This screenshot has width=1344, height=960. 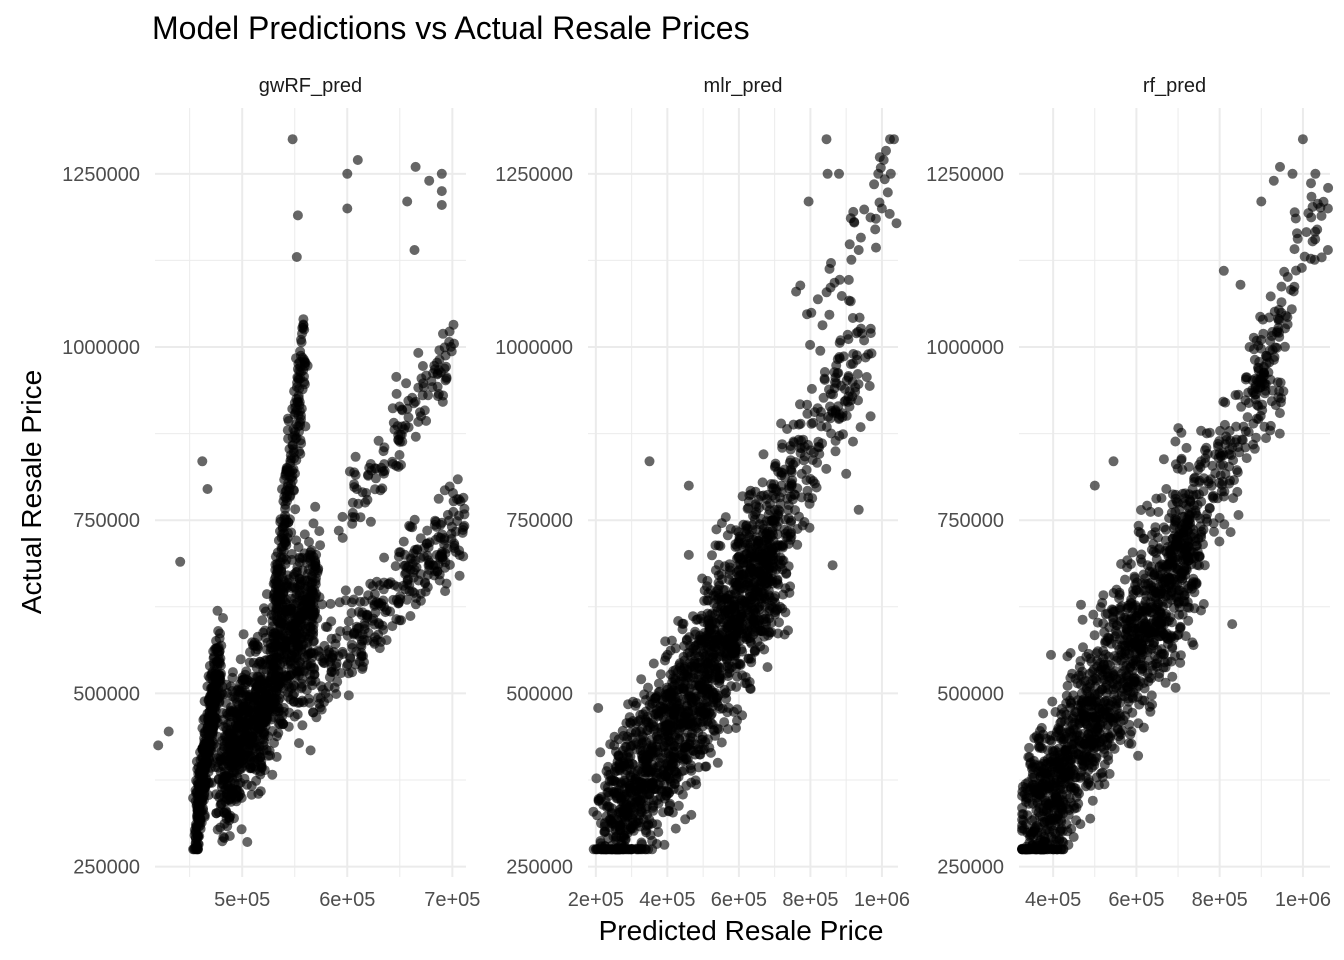 What do you see at coordinates (1174, 86) in the screenshot?
I see `facet-label: rf_pred` at bounding box center [1174, 86].